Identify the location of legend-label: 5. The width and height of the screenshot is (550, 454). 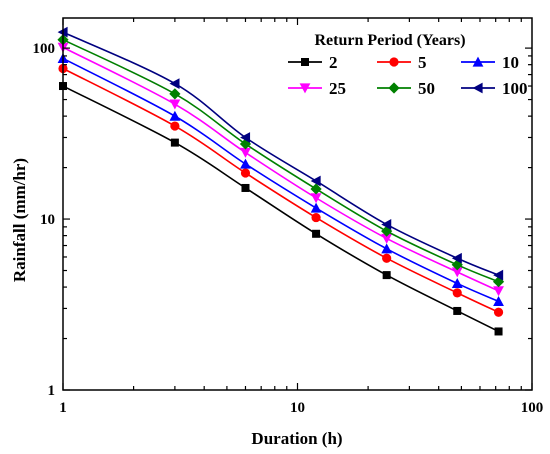
(422, 62).